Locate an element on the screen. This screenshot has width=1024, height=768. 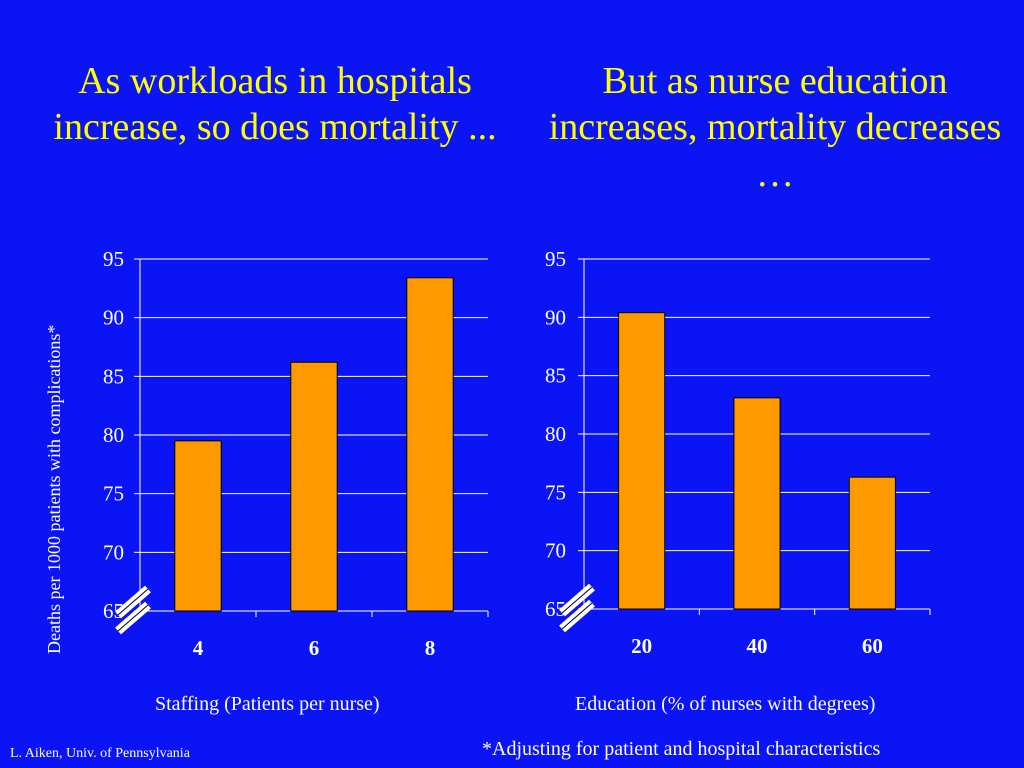
left-y-tick-label: 80 is located at coordinates (113, 435).